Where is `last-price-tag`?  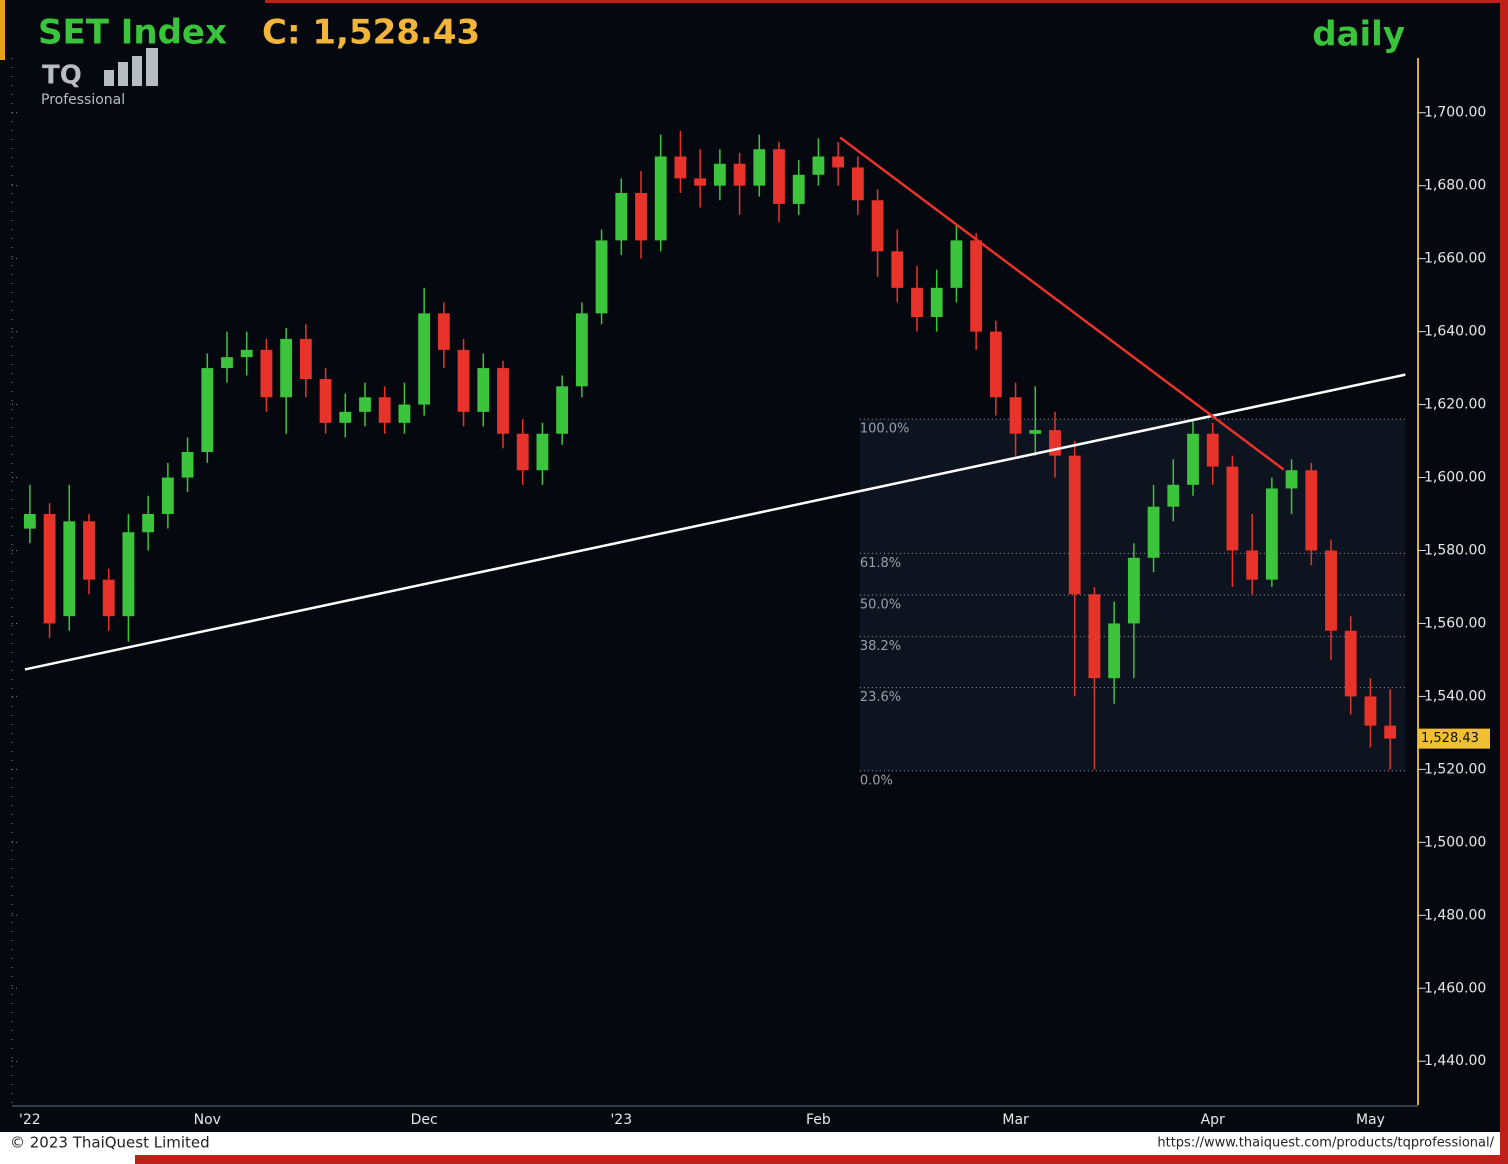
last-price-tag is located at coordinates (1454, 738).